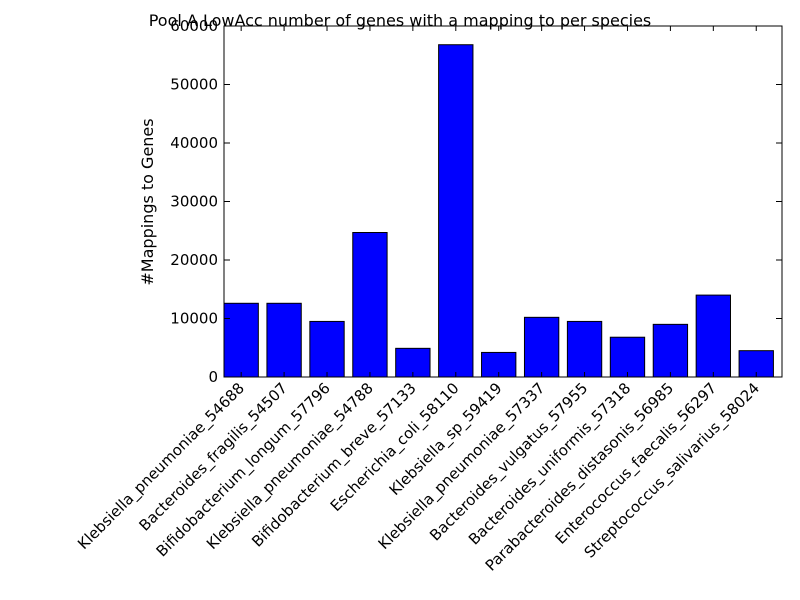 The image size is (800, 600). I want to click on y-tick-label-6: 60000, so click(194, 26).